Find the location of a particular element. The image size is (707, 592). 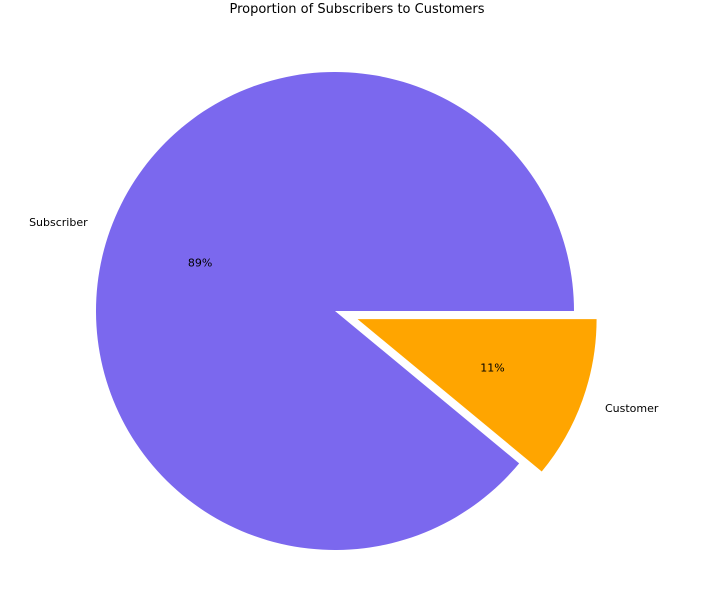

slice-label-customer: Customer is located at coordinates (632, 408).